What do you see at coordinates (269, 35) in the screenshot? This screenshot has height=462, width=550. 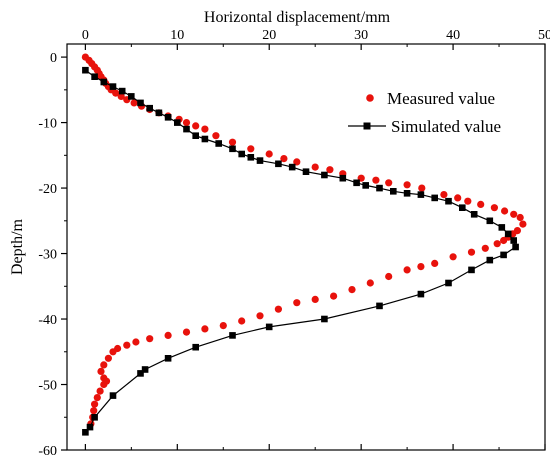 I see `x-tick-label: 20` at bounding box center [269, 35].